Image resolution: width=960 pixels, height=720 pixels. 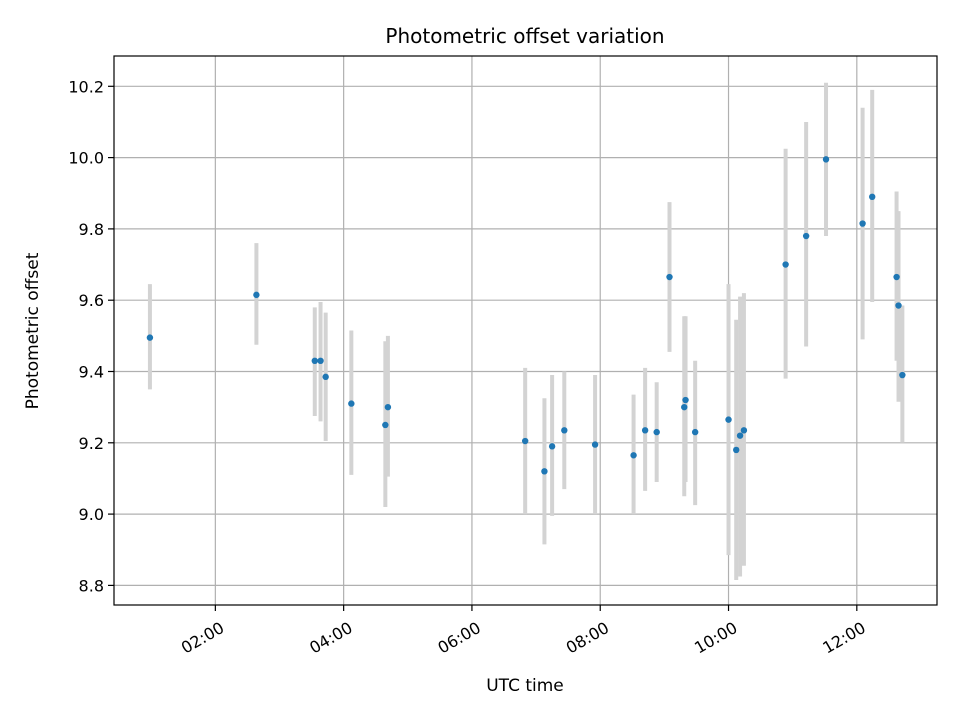 I want to click on y-tick-label: 10.0, so click(x=86, y=158).